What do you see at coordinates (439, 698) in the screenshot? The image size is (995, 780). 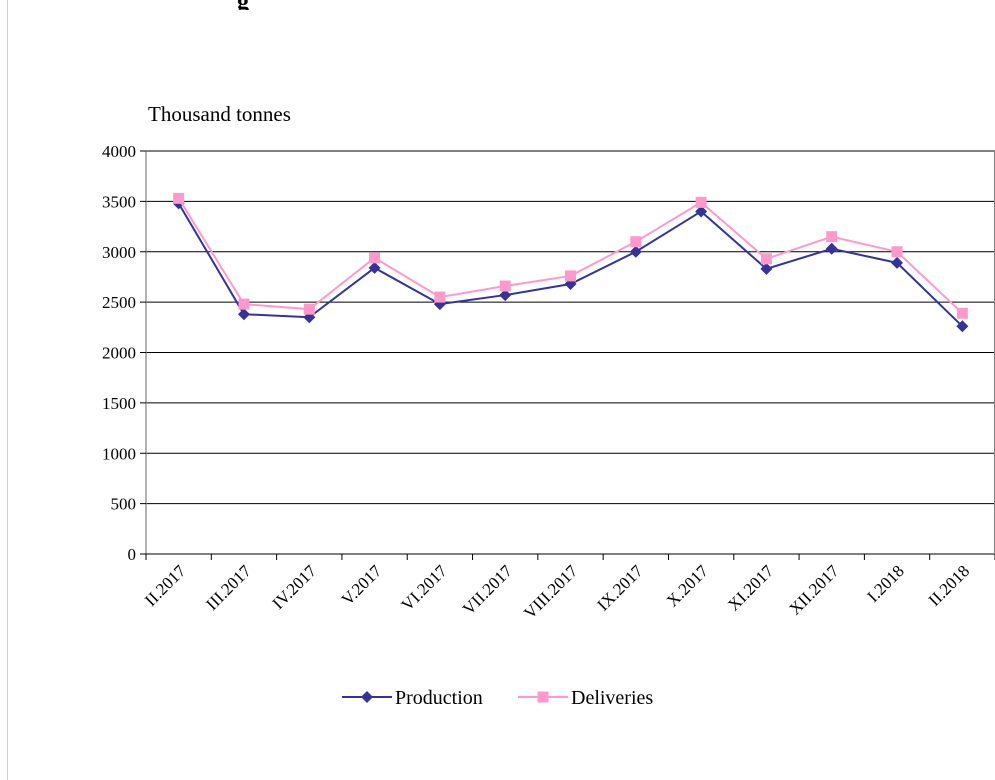 I see `legend-label: Production` at bounding box center [439, 698].